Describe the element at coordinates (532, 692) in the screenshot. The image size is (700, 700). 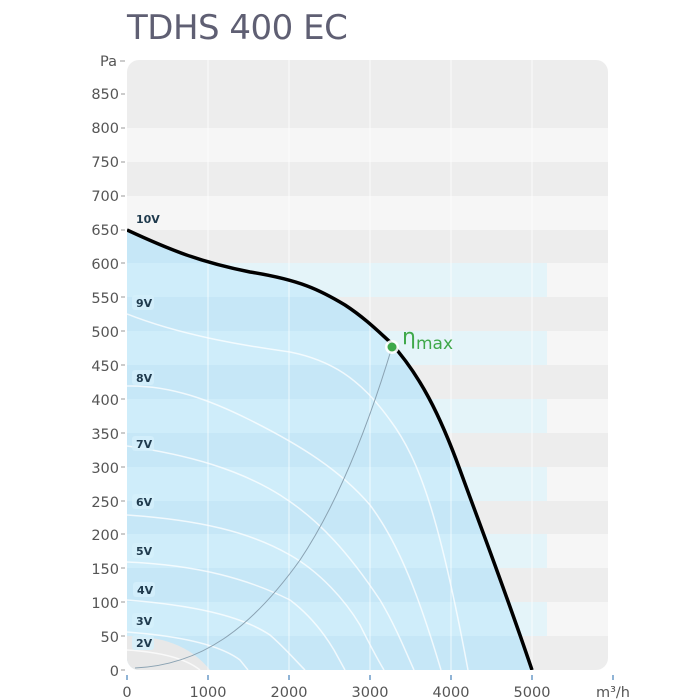
I see `svg-text: 5000` at that location.